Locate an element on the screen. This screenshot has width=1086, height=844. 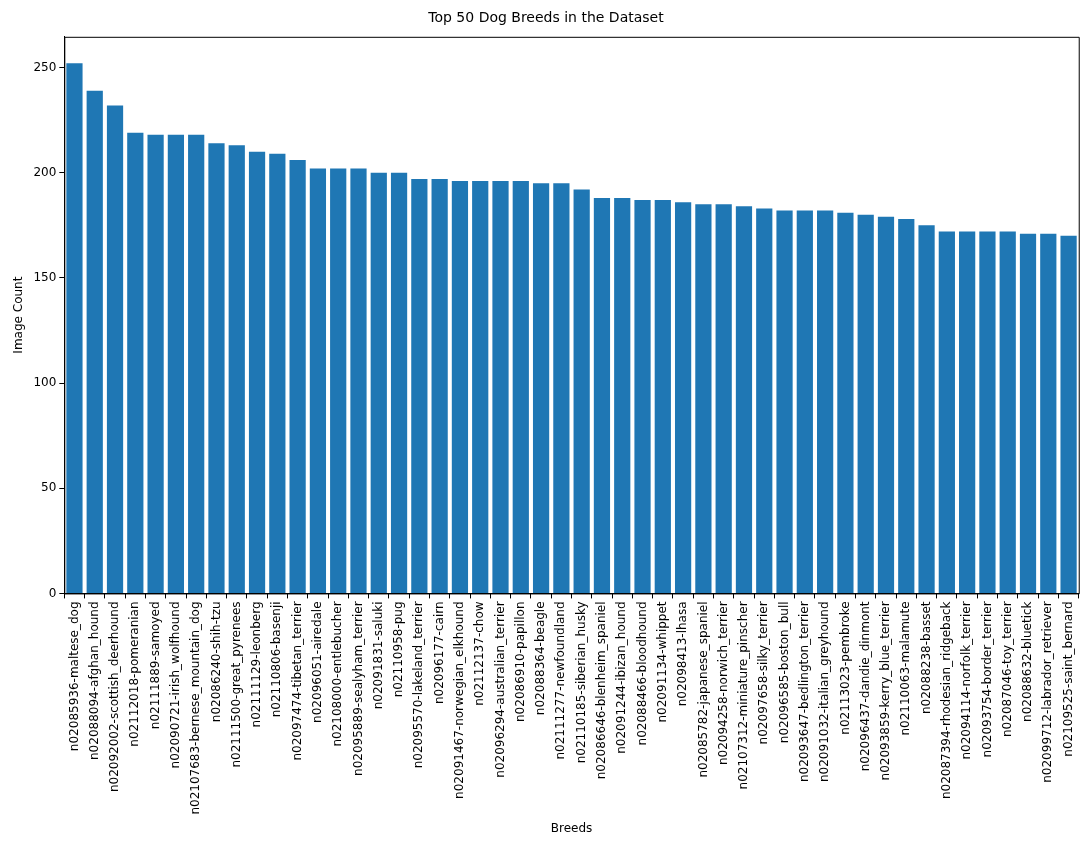
x-tick-label: n02109525-saint_bernard is located at coordinates (1067, 679).